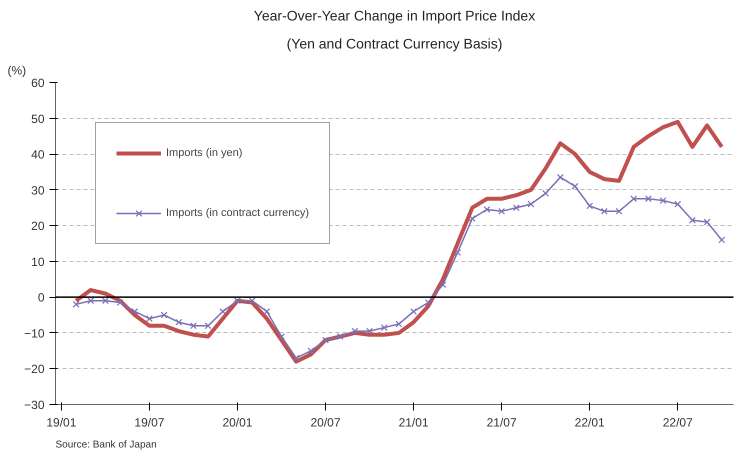 The height and width of the screenshot is (455, 741). Describe the element at coordinates (34, 333) in the screenshot. I see `y-tick-label: −10` at that location.